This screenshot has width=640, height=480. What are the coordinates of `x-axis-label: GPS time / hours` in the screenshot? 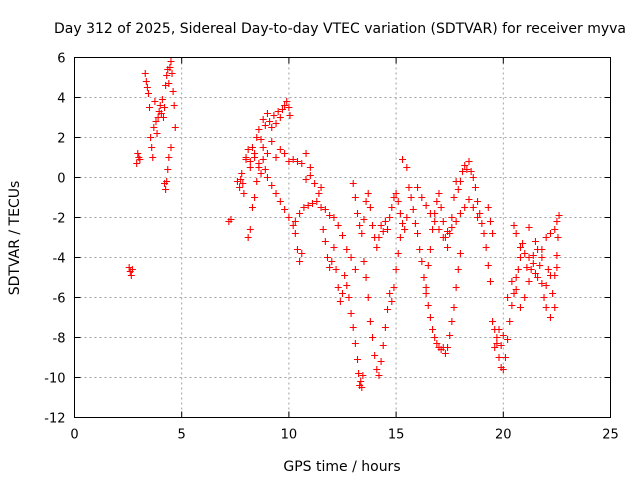 It's located at (341, 467).